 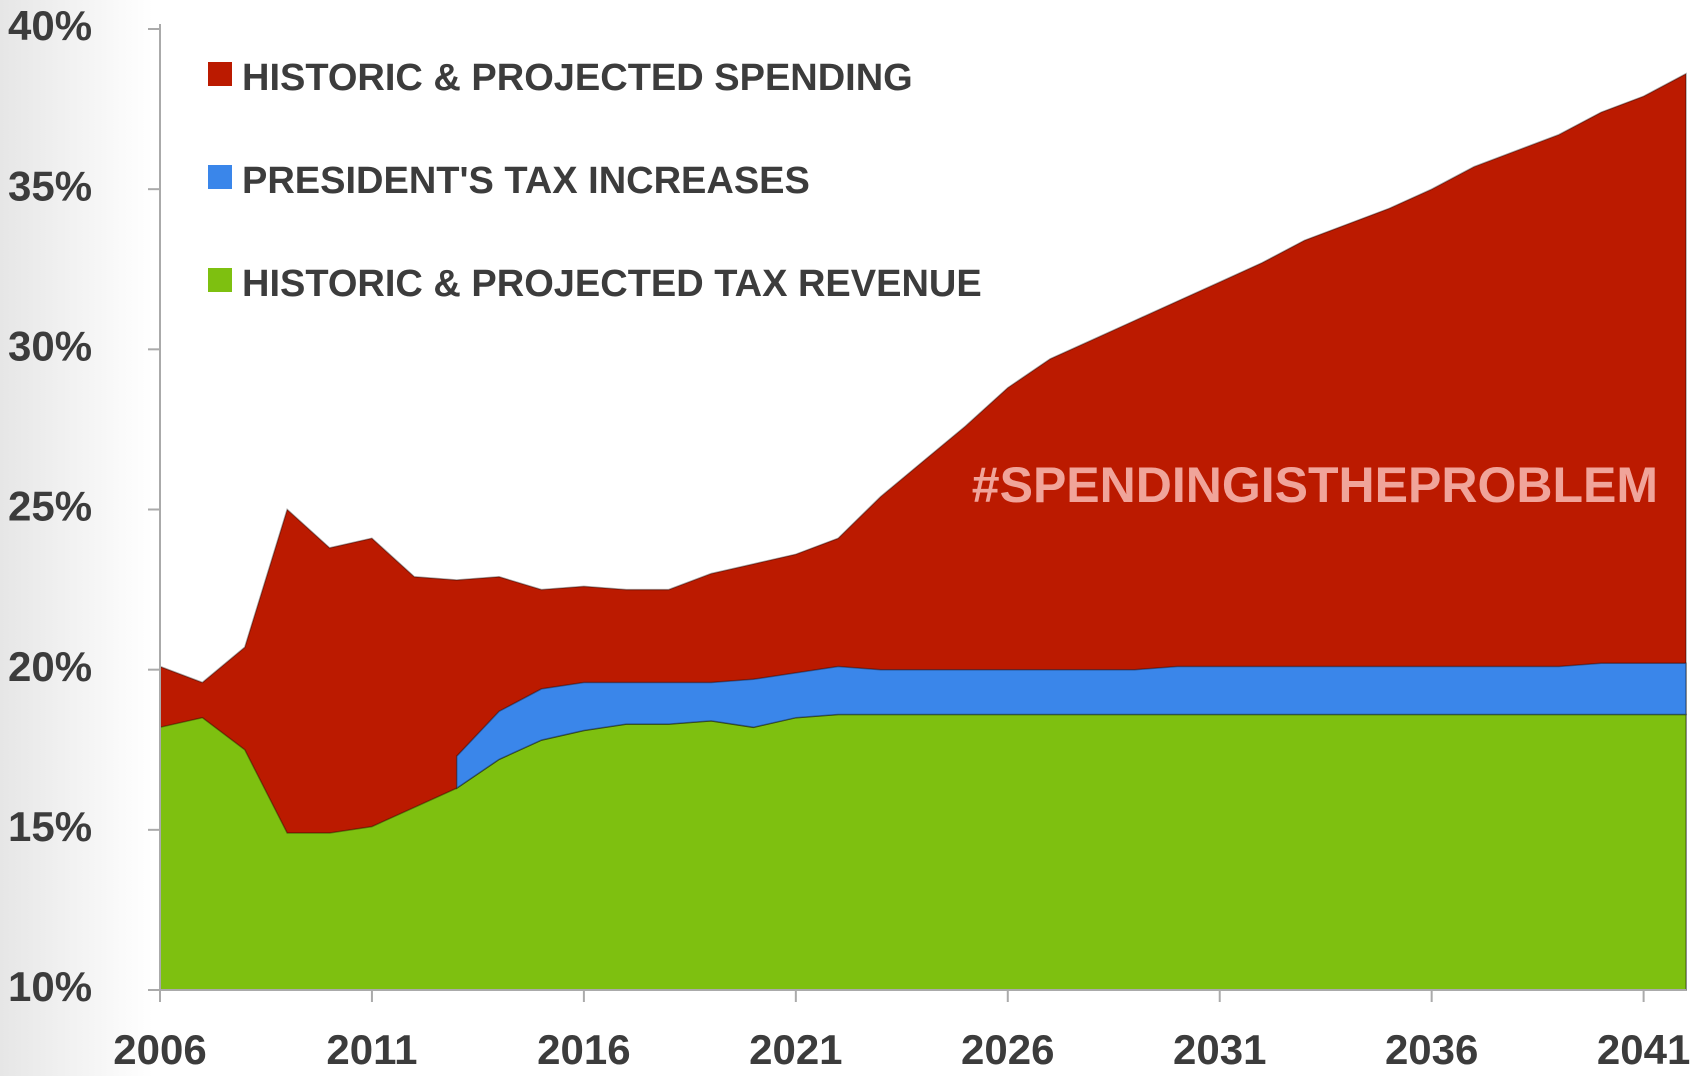 What do you see at coordinates (50, 185) in the screenshot?
I see `y-tick-label: 35%` at bounding box center [50, 185].